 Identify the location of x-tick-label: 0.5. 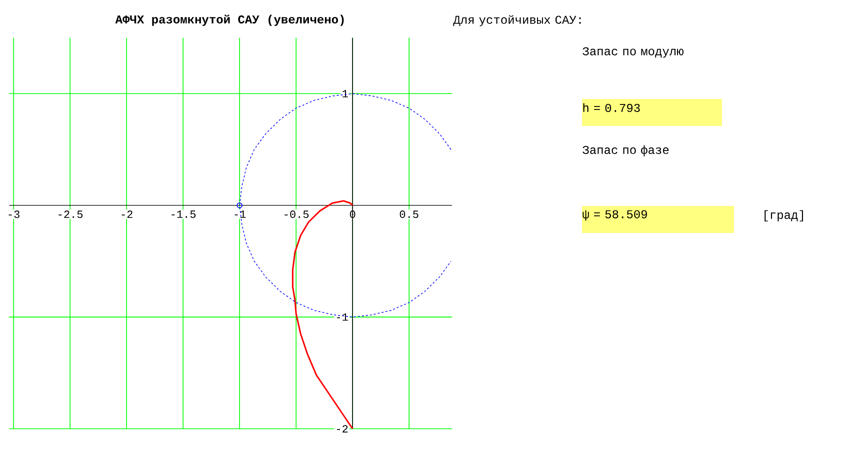
(409, 214).